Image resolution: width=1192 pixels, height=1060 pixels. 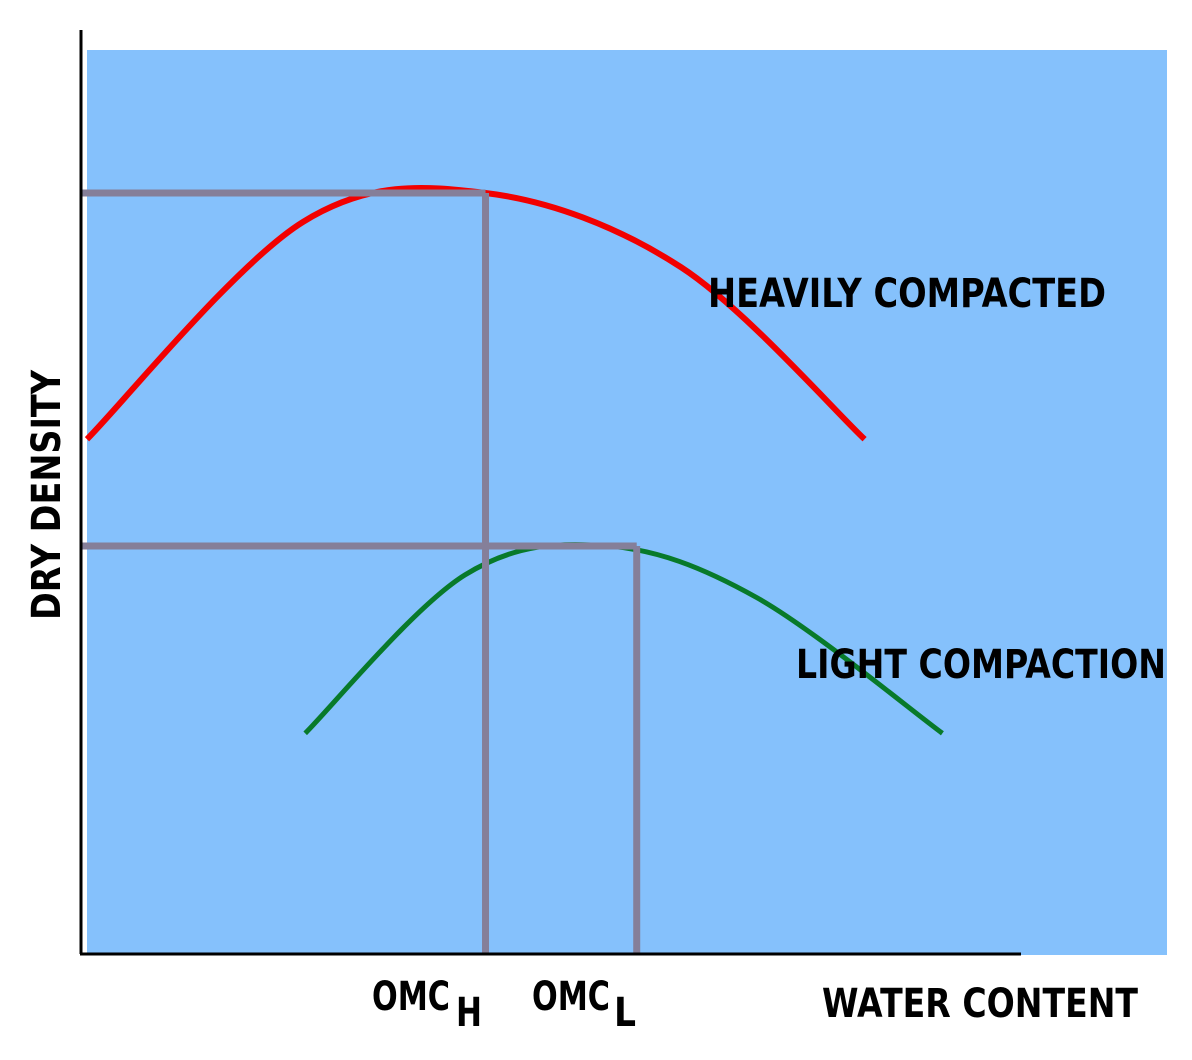 I want to click on omc-l-tick-subscript: L, so click(x=625, y=1013).